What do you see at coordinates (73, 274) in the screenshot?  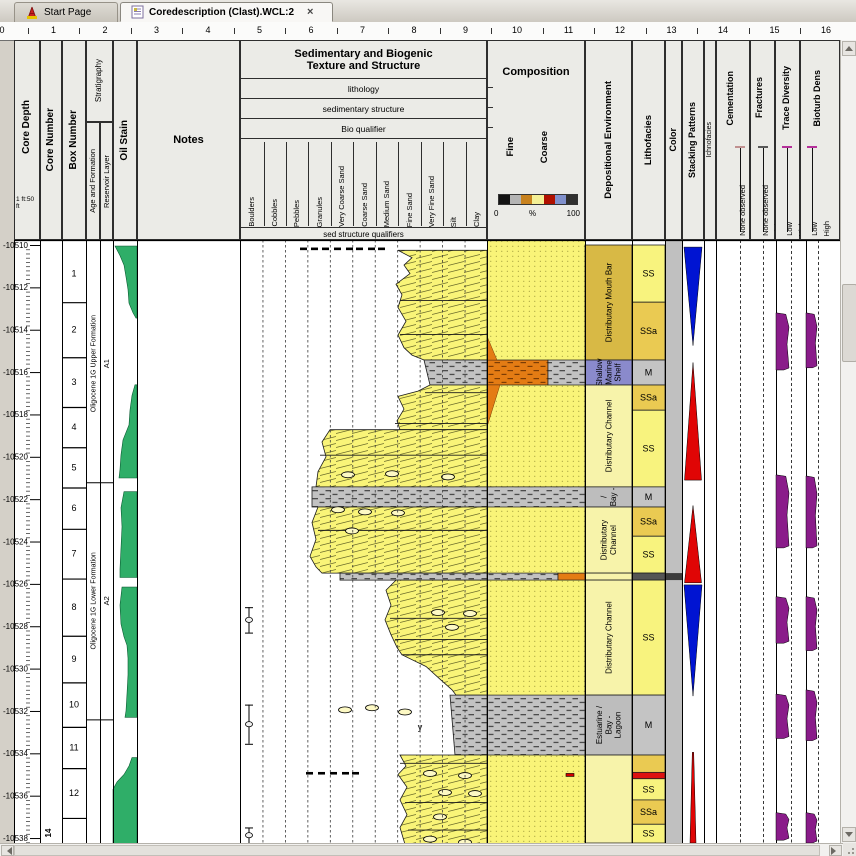 I see `svg-text: 1` at bounding box center [73, 274].